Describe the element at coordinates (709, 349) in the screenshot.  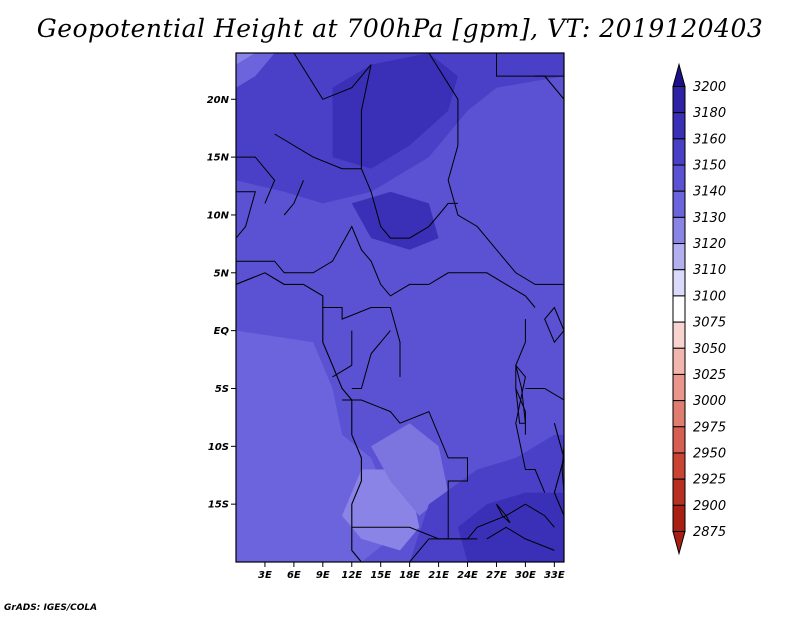
I see `colorbar-label: 3050` at that location.